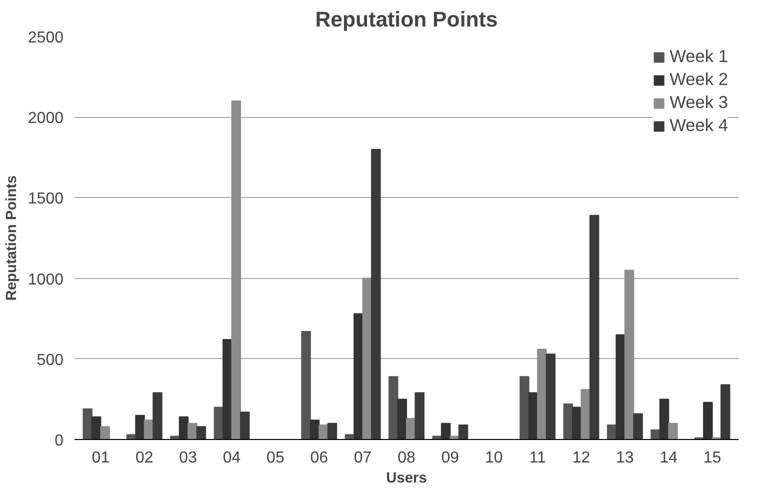 The height and width of the screenshot is (489, 758). What do you see at coordinates (231, 458) in the screenshot?
I see `x-tick-label: 04` at bounding box center [231, 458].